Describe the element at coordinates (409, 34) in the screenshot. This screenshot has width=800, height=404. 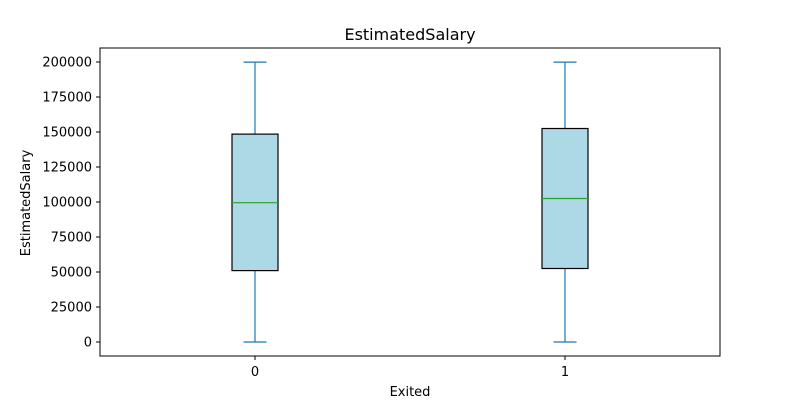
I see `chart-title: EstimatedSalary` at that location.